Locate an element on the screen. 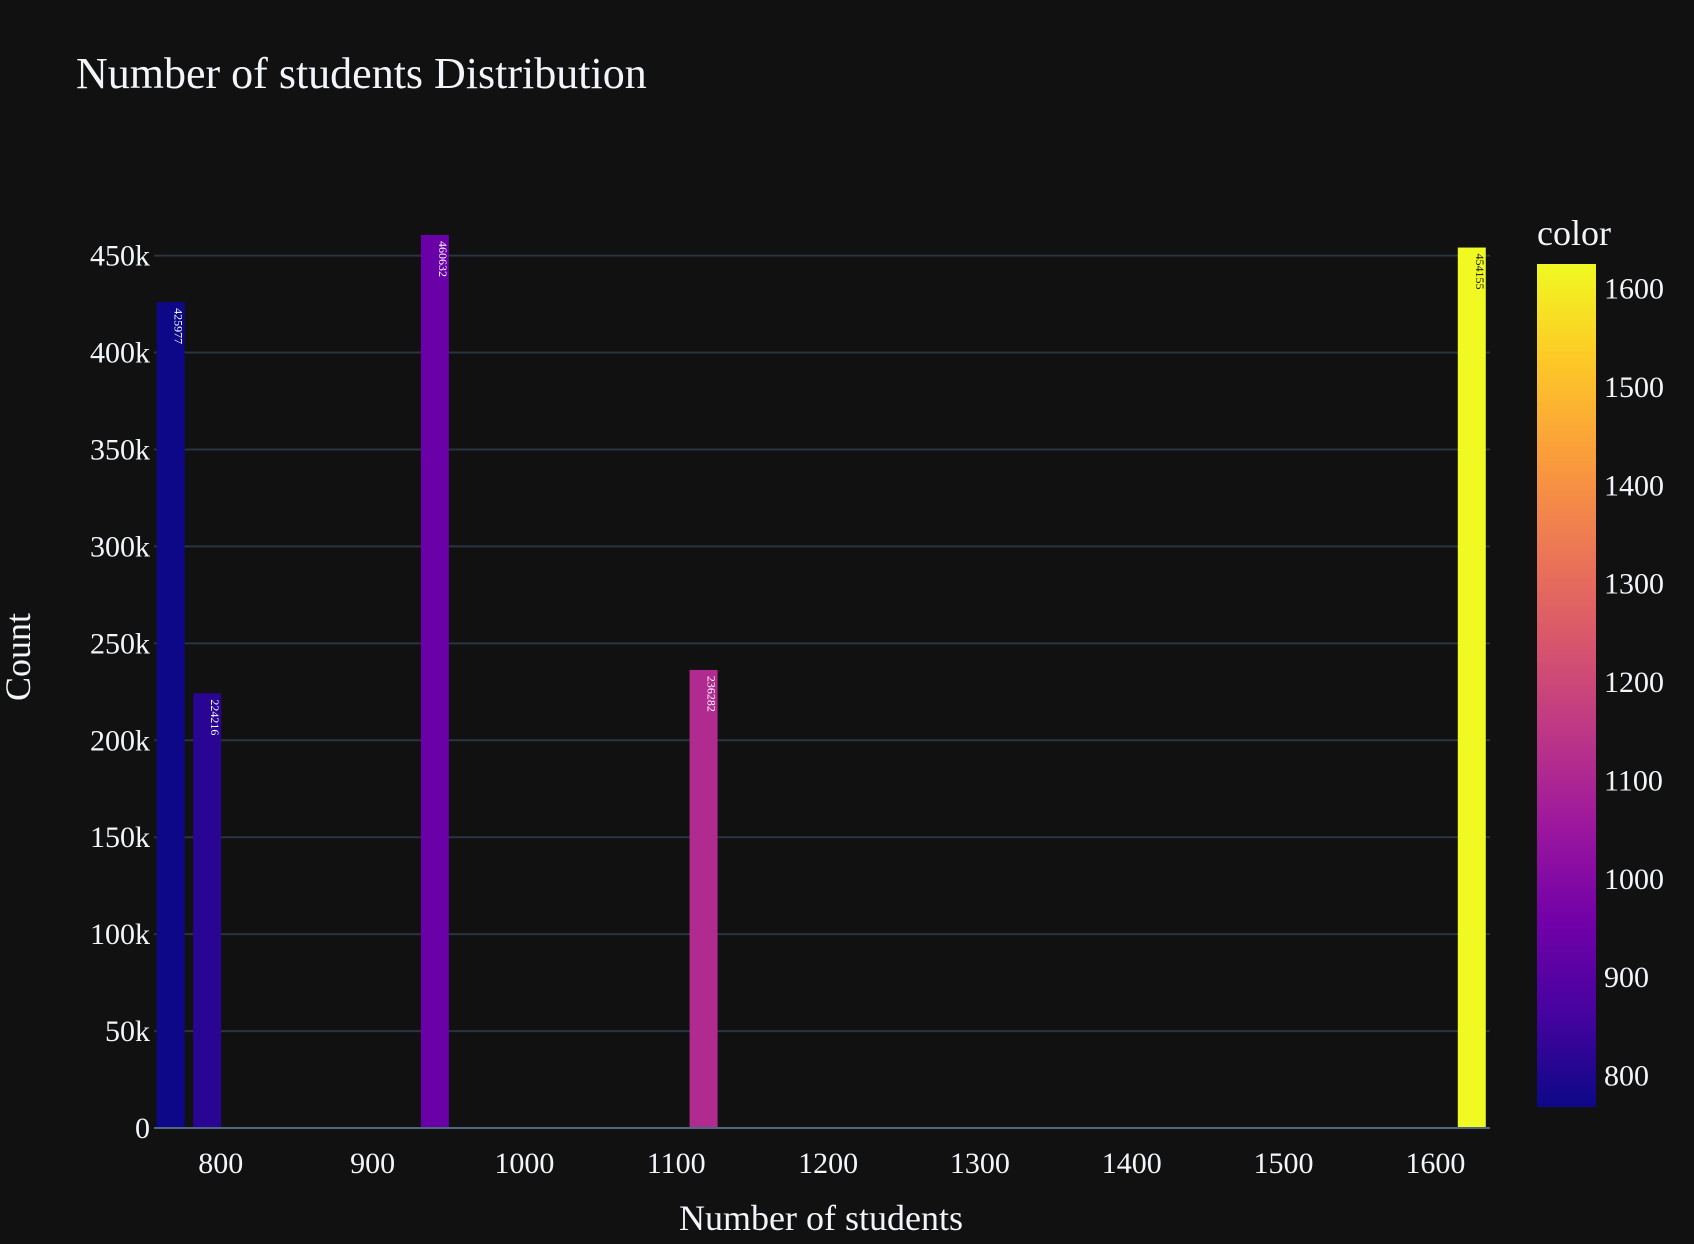 This screenshot has width=1694, height=1244. chart-title: Number of students Distribution is located at coordinates (361, 73).